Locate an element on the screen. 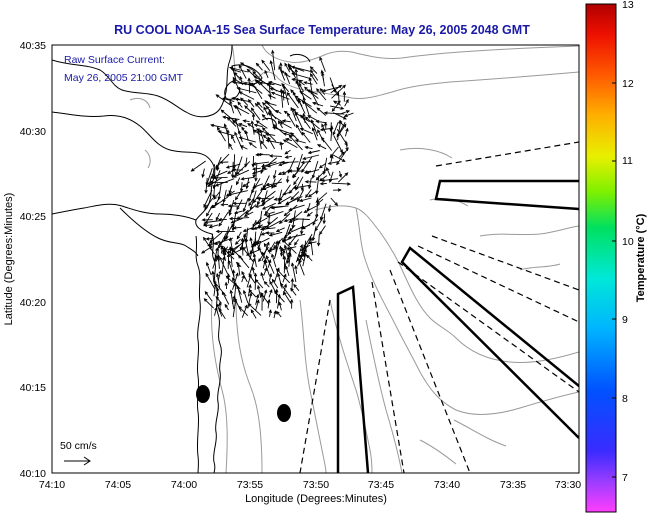 The width and height of the screenshot is (651, 515). current-note-line1: Raw Surface Current: is located at coordinates (114, 60).